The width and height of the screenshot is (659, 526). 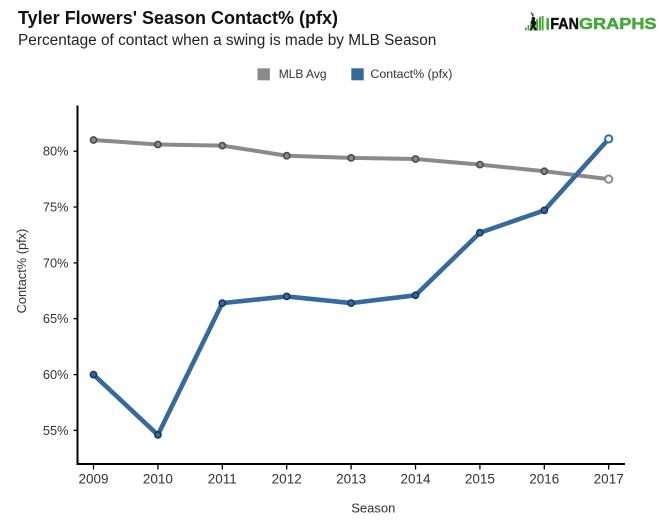 I want to click on svg-text:Tyler Flowers' Season Contact%: Tyler Flowers' Season Contact% (pfx), so click(x=178, y=18).